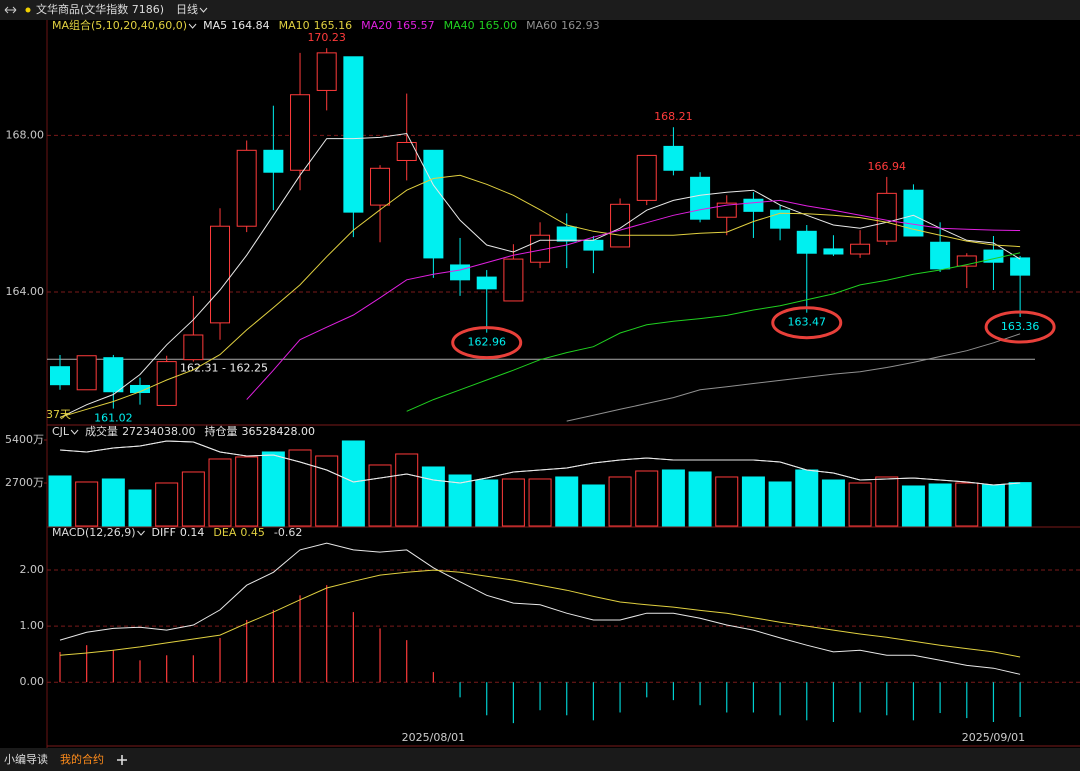 The height and width of the screenshot is (771, 1080). I want to click on header-bar, so click(540, 10).